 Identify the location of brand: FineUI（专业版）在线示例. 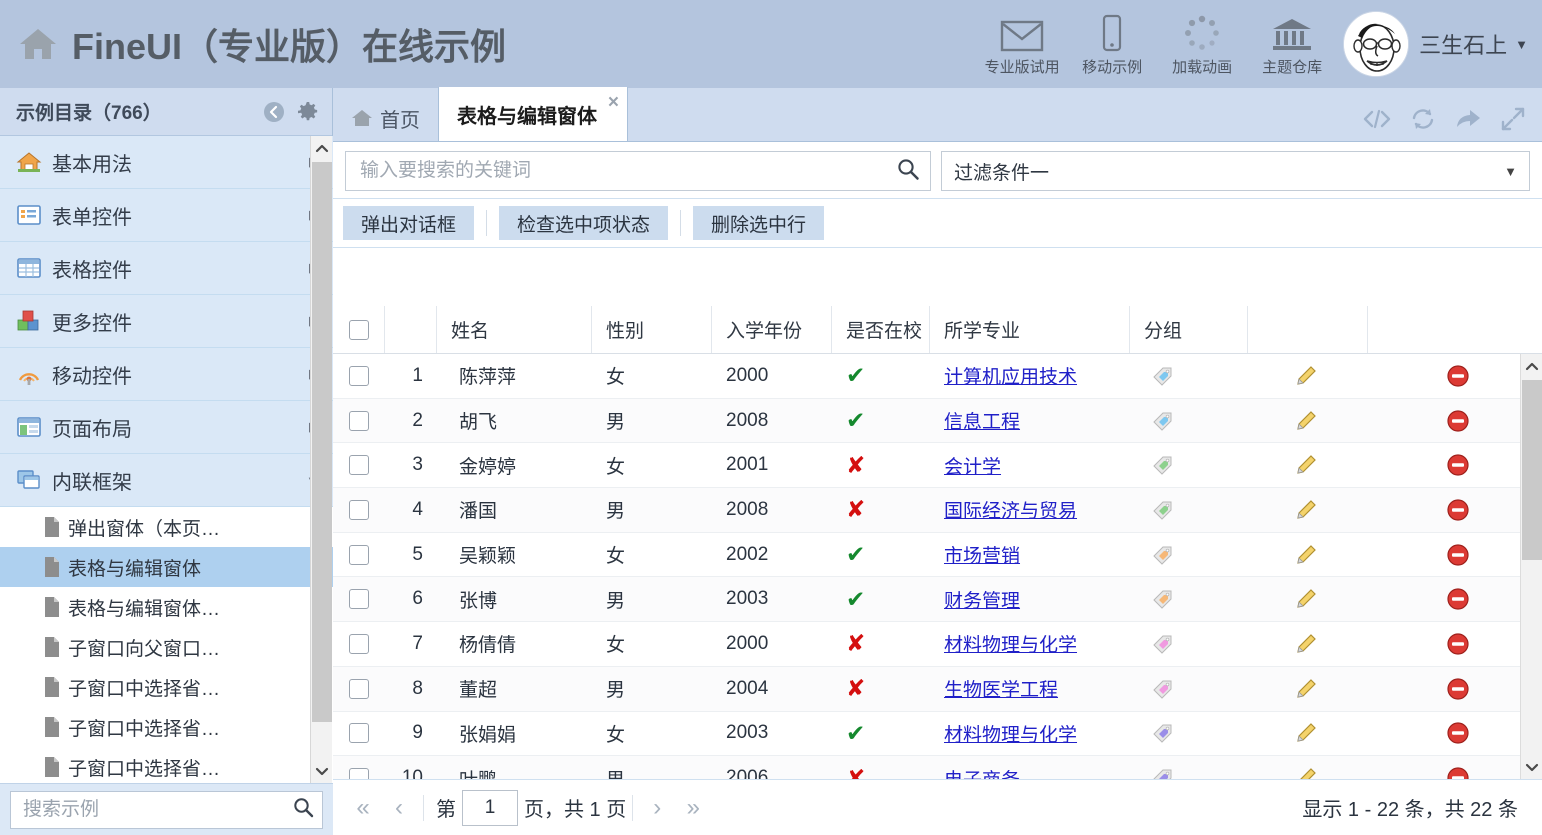
(488, 44).